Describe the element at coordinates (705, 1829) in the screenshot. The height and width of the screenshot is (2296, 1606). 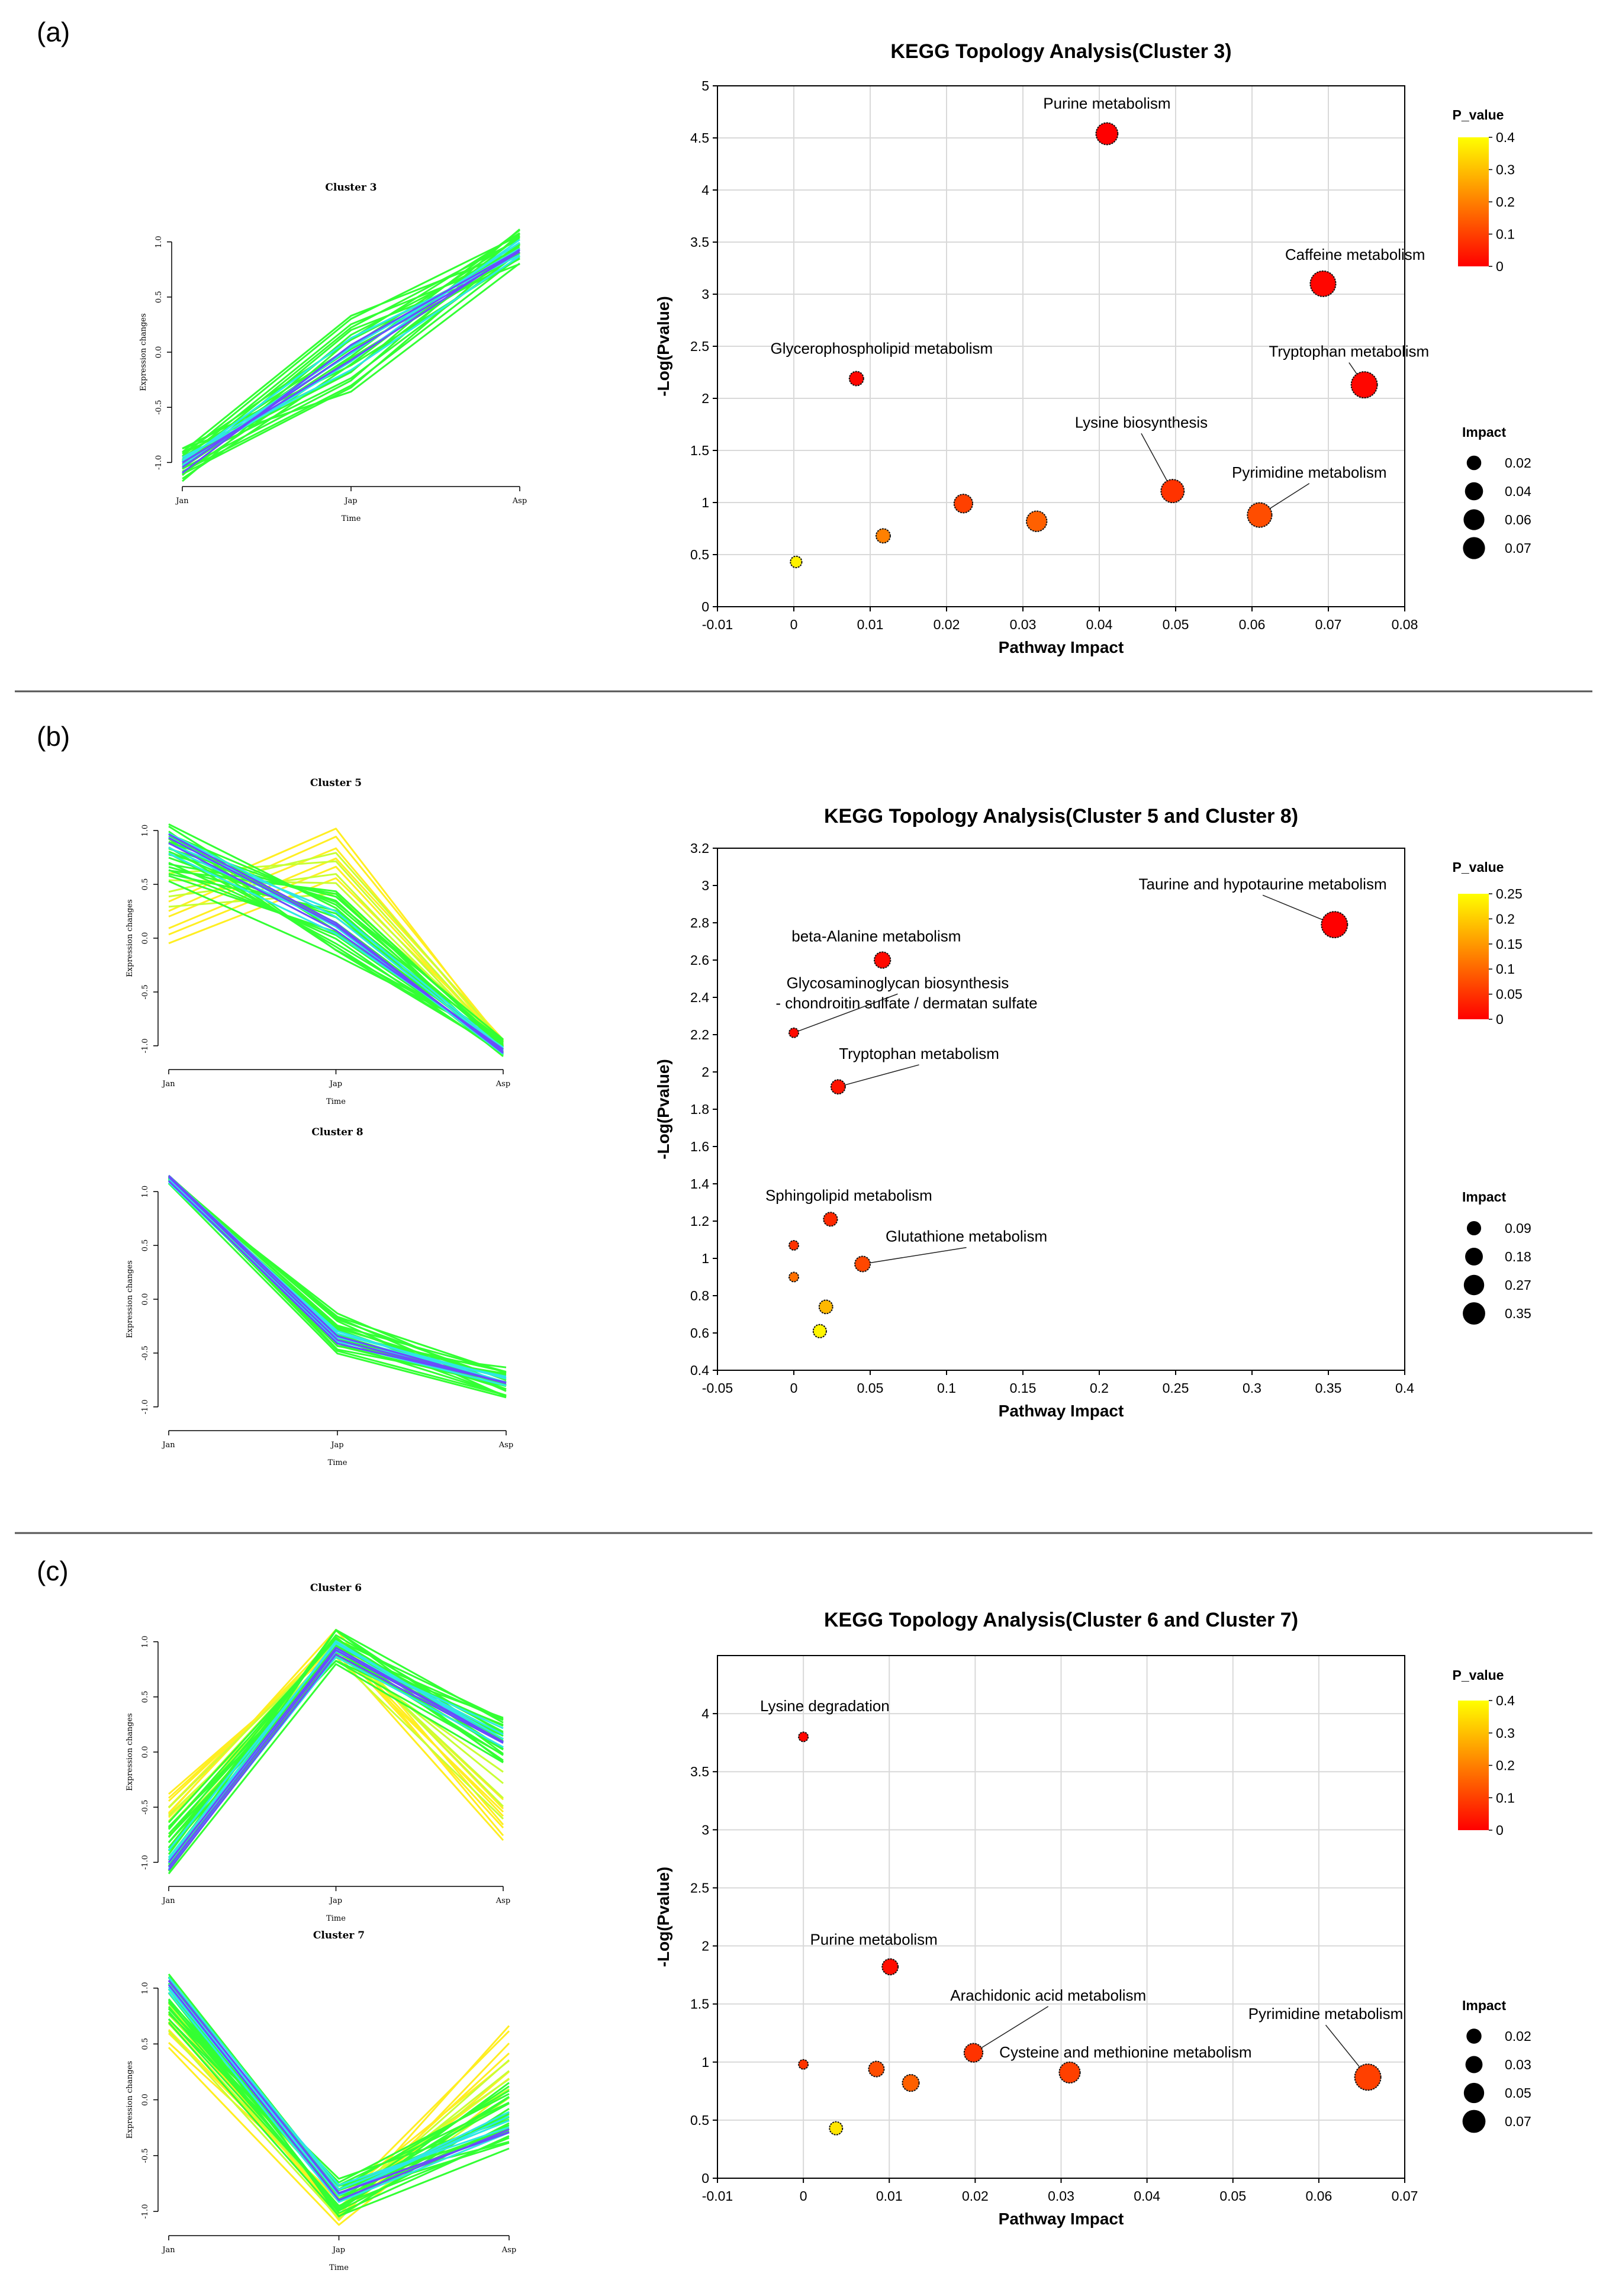
I see `y-tick-label: 3` at that location.